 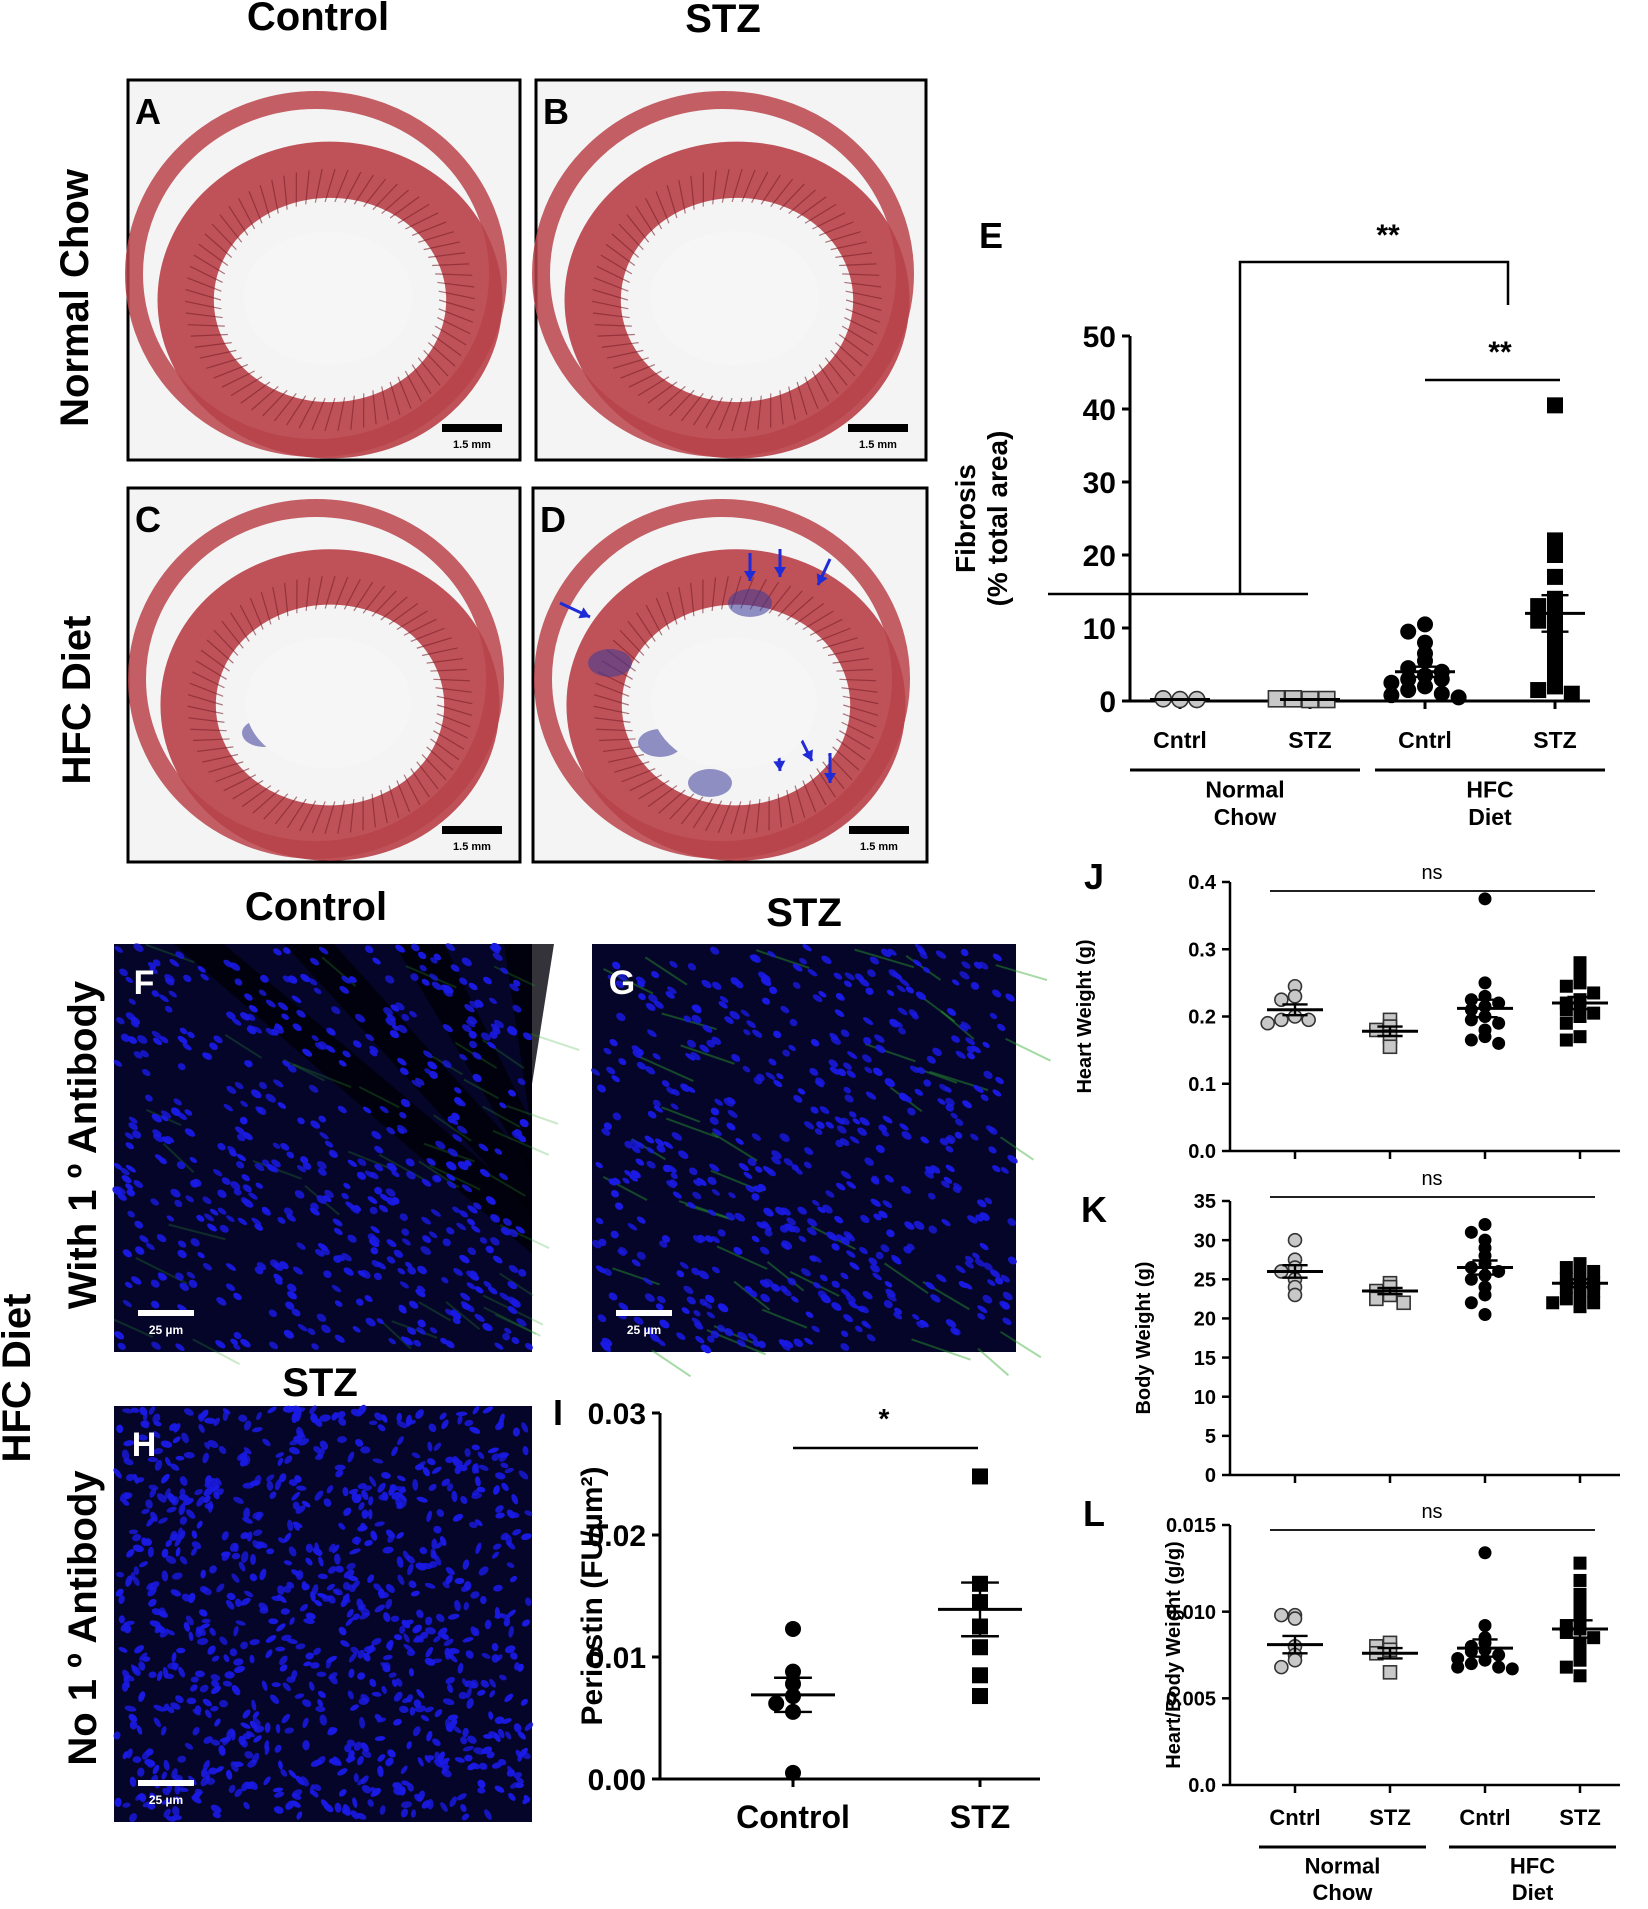 I want to click on fibrosis-arrow, so click(x=830, y=768).